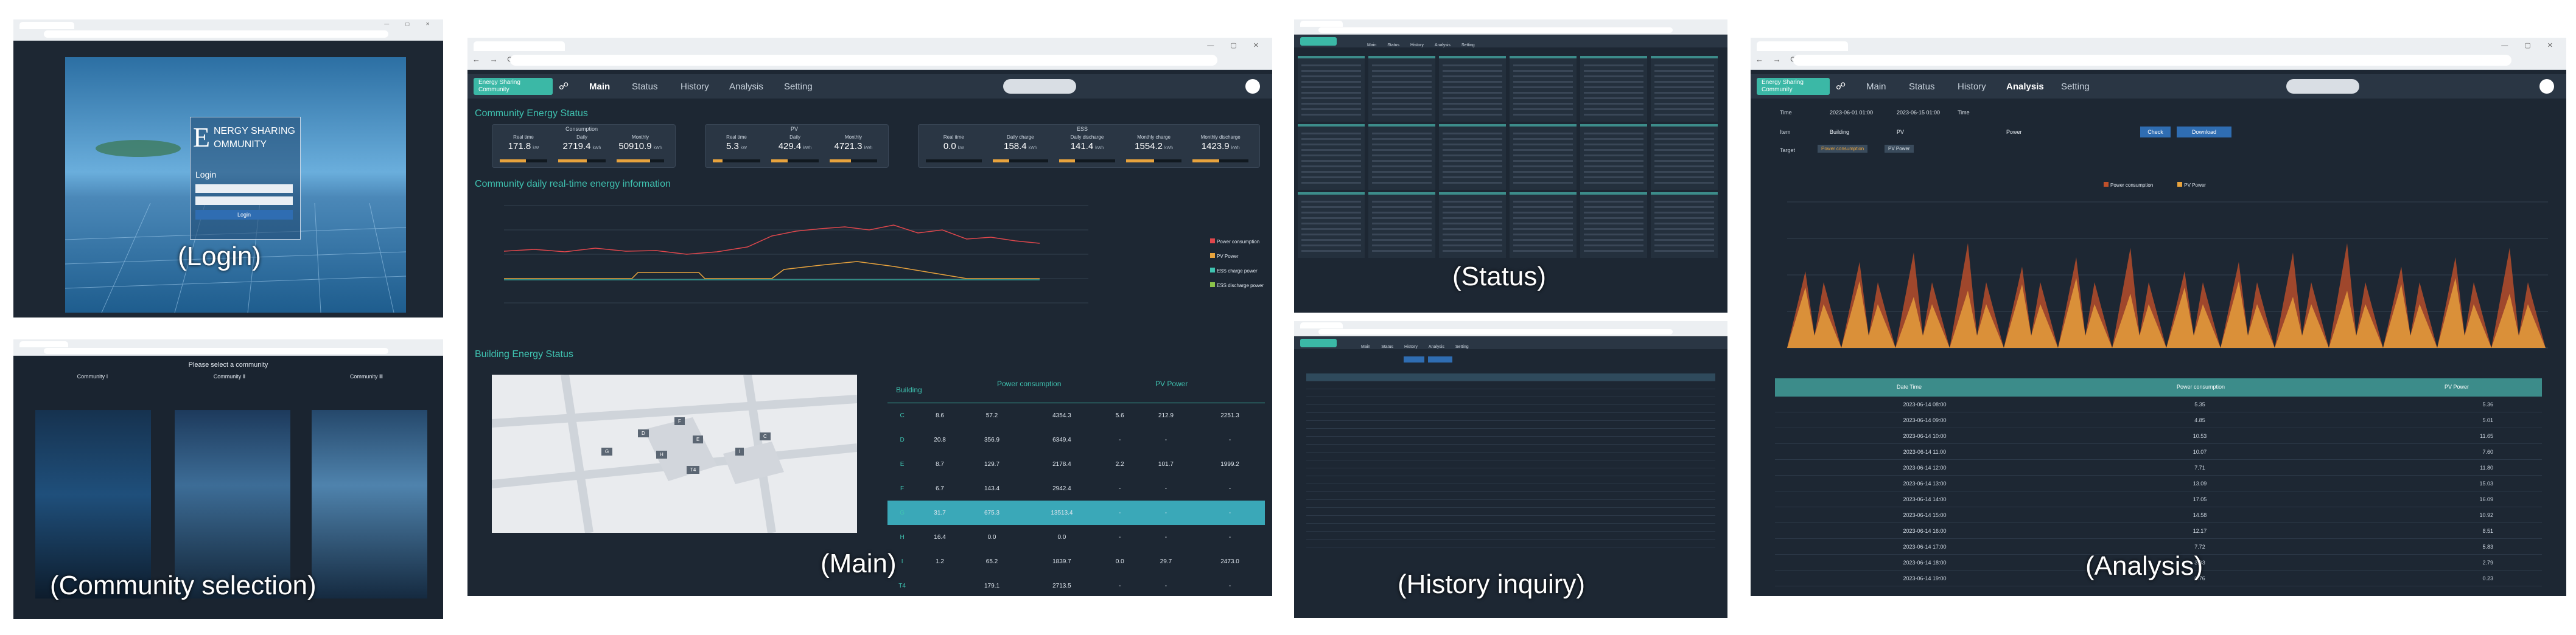 The width and height of the screenshot is (2576, 635). Describe the element at coordinates (244, 200) in the screenshot. I see `password-field` at that location.